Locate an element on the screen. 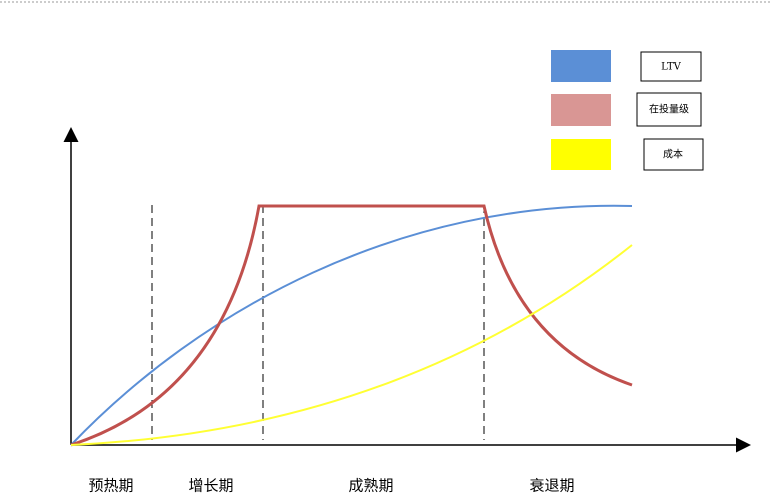  phase-label: 衰退期 is located at coordinates (551, 486).